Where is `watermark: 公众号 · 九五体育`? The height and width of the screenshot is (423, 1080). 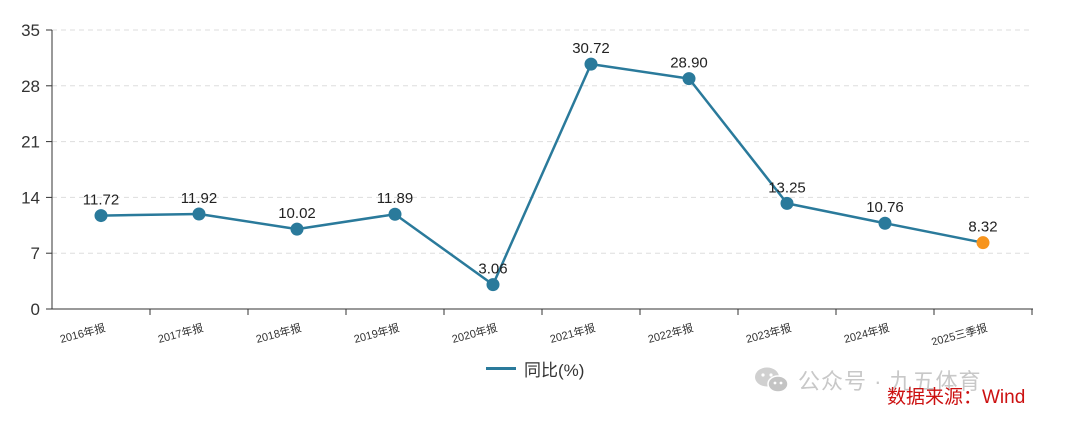 watermark: 公众号 · 九五体育 is located at coordinates (868, 380).